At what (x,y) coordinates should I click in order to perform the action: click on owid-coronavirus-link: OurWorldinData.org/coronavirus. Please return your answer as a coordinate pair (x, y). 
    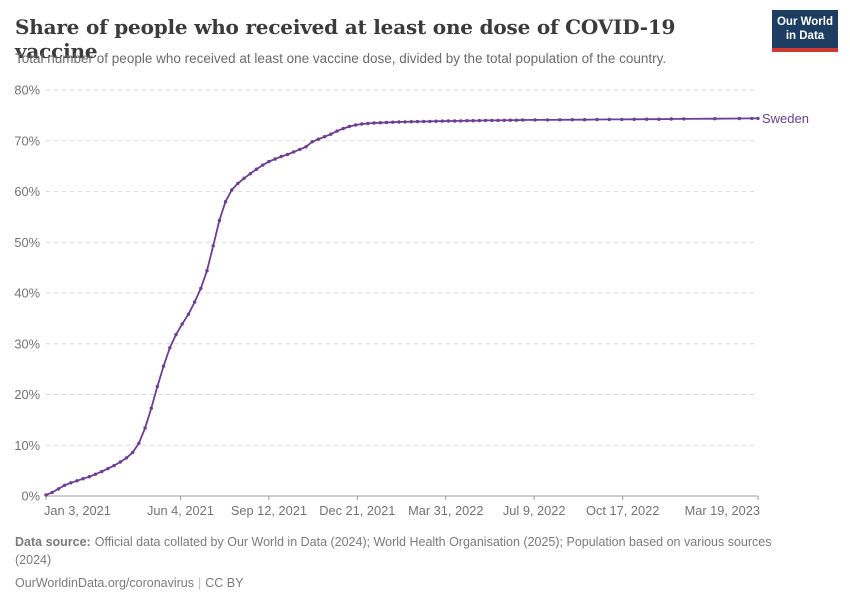
    Looking at the image, I should click on (105, 583).